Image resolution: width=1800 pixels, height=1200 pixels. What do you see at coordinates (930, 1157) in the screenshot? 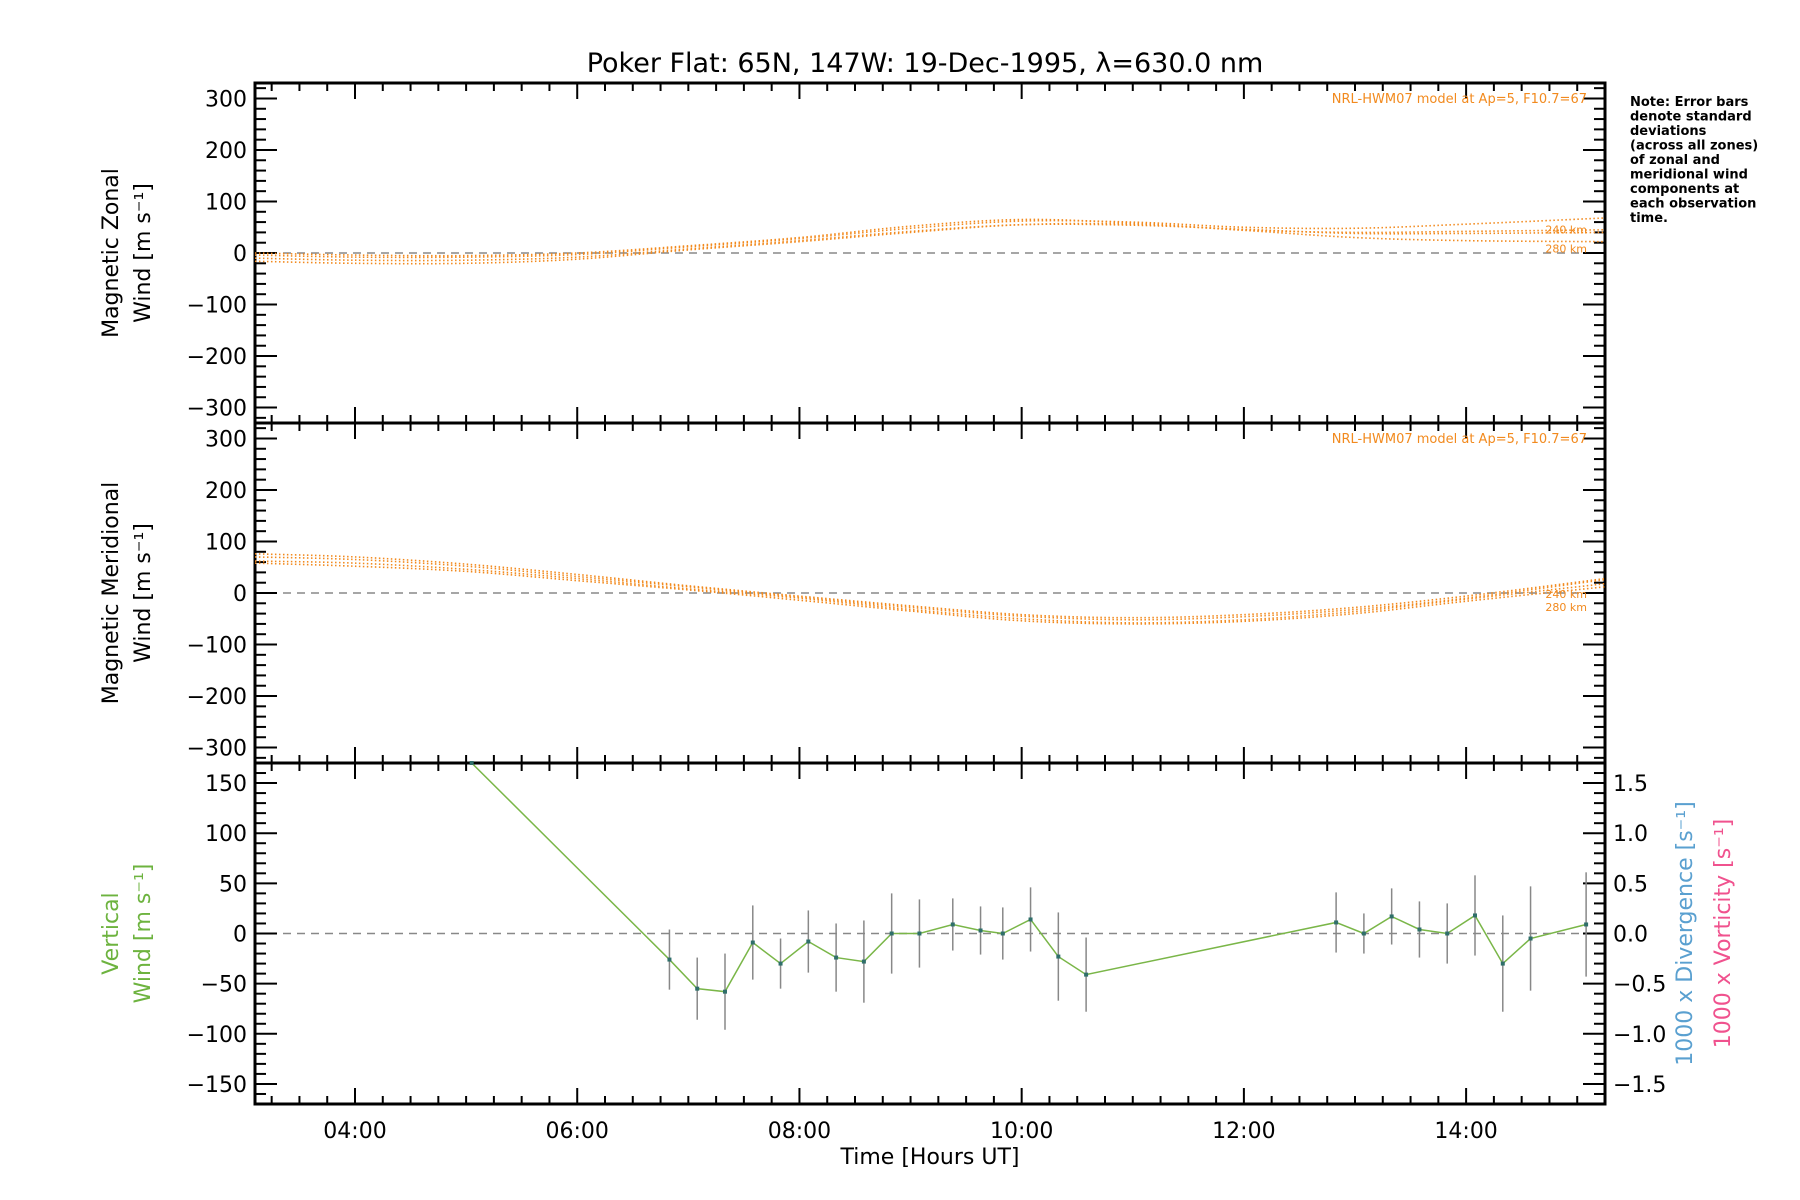
I see `x-axis-label: Time [Hours UT]` at bounding box center [930, 1157].